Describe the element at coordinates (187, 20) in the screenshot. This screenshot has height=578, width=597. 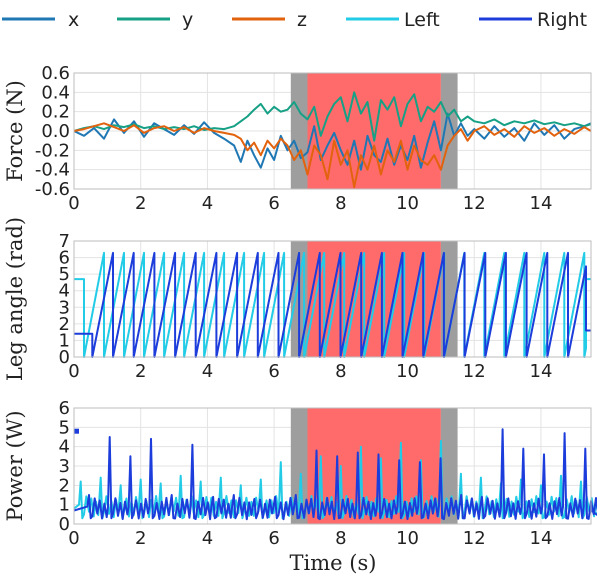
I see `legend-label-y: y` at that location.